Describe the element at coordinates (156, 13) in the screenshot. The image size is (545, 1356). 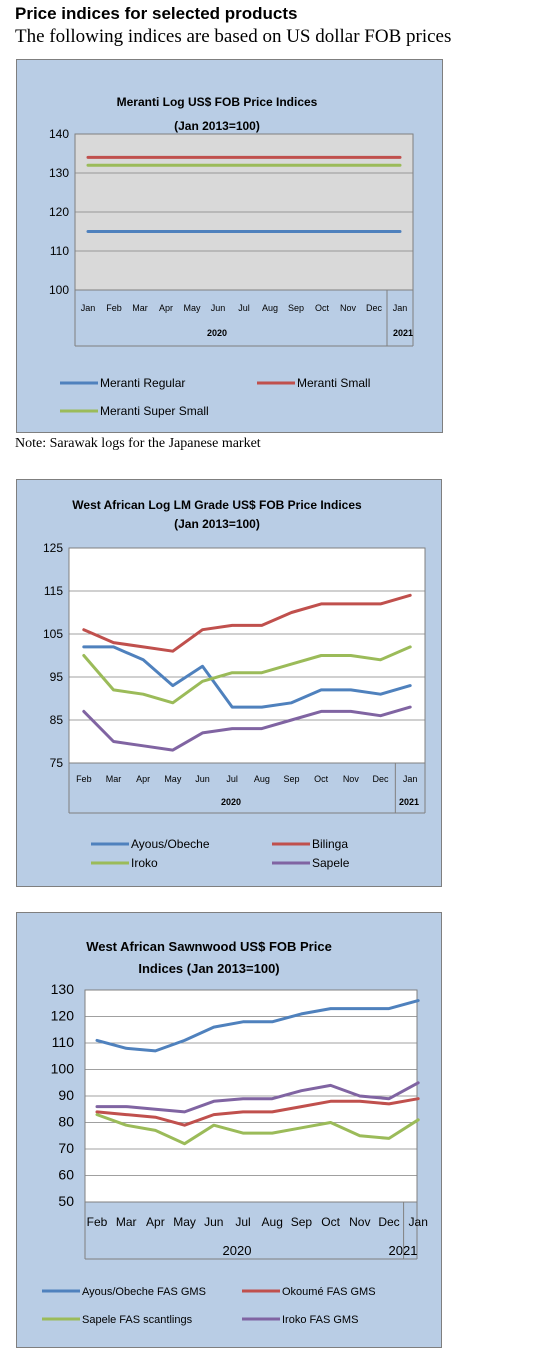
I see `page-heading: Price indices for selected products` at that location.